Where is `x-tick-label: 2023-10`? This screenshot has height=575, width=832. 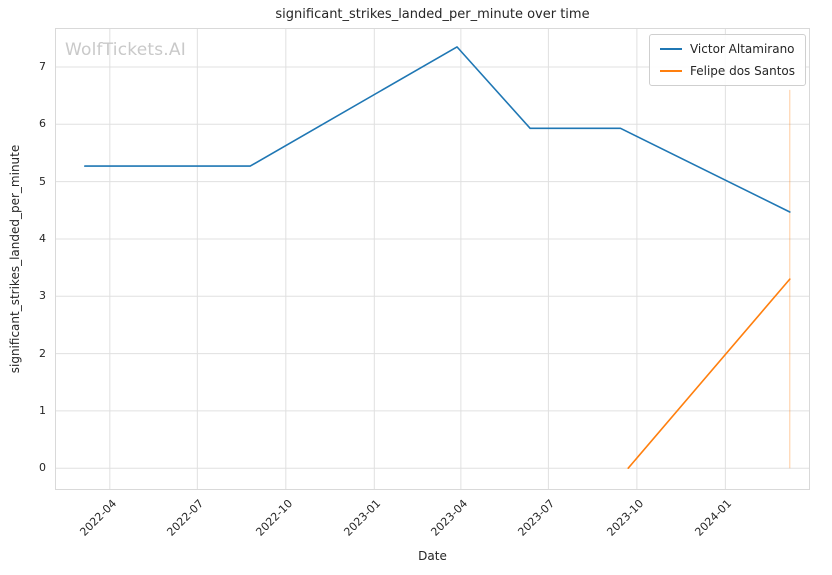 x-tick-label: 2023-10 is located at coordinates (625, 518).